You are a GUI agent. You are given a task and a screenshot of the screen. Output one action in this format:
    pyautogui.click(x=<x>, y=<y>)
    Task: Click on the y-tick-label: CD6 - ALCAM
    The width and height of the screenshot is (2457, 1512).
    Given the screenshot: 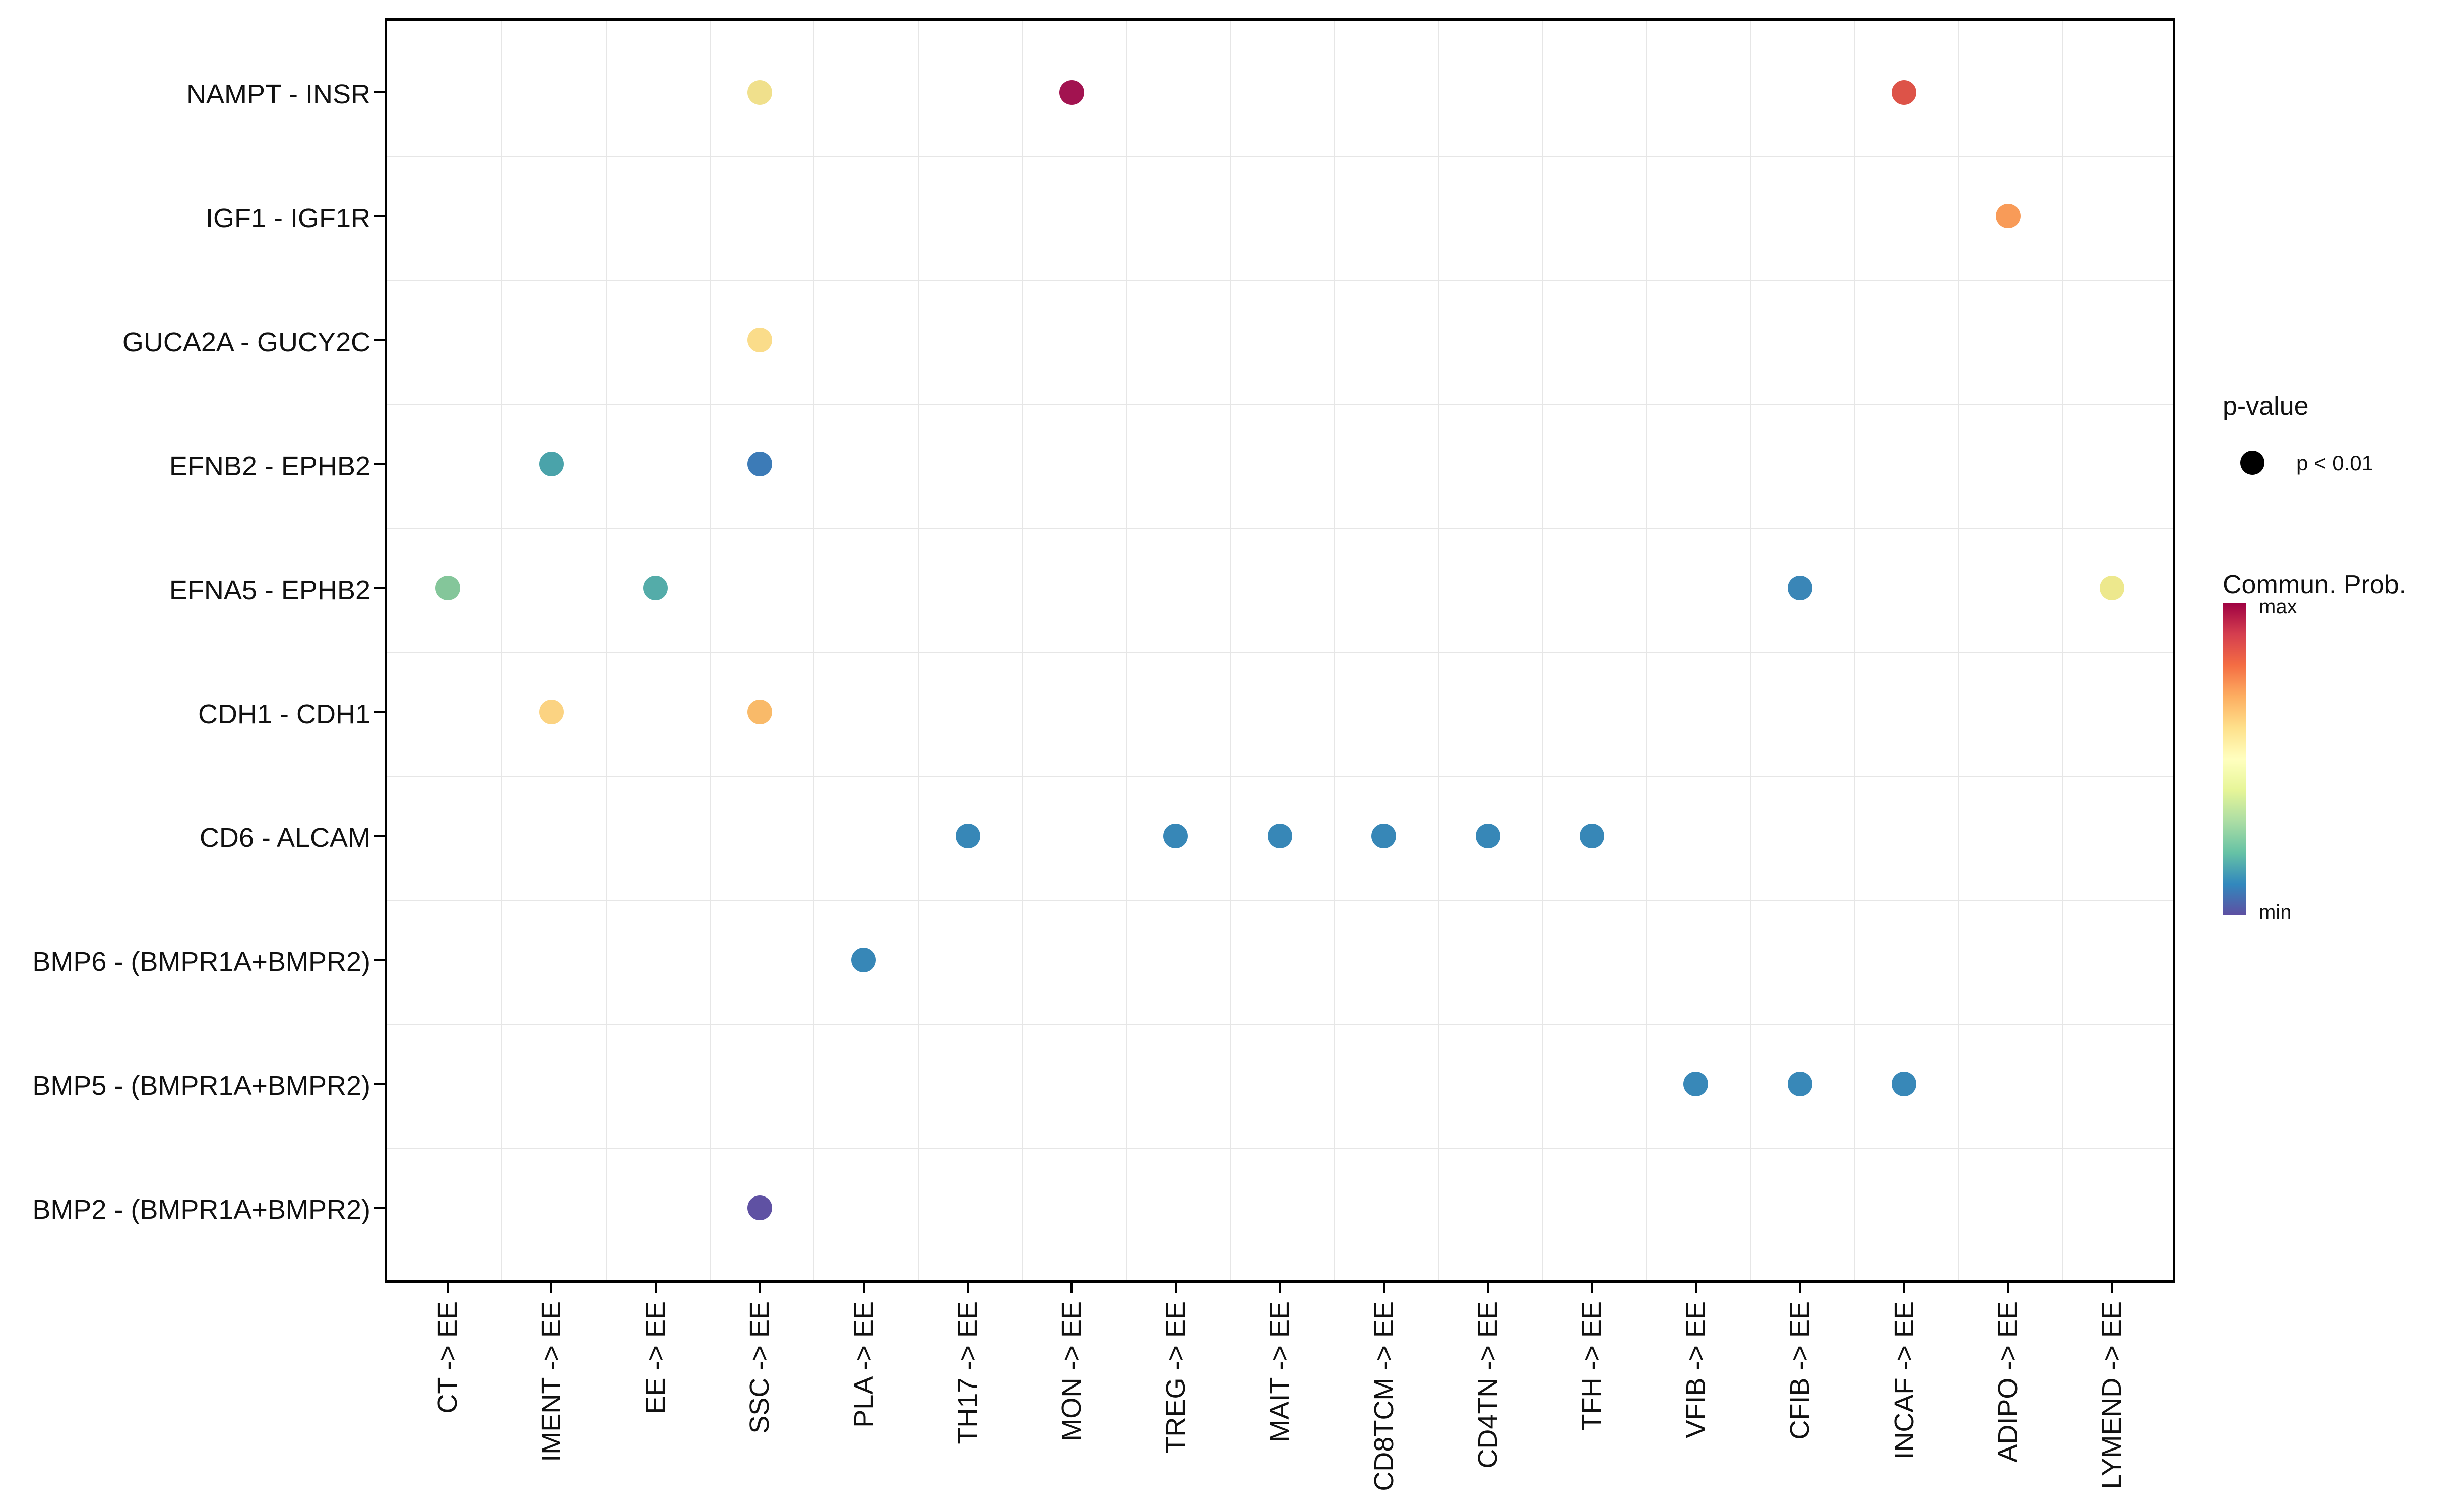 What is the action you would take?
    pyautogui.click(x=284, y=838)
    